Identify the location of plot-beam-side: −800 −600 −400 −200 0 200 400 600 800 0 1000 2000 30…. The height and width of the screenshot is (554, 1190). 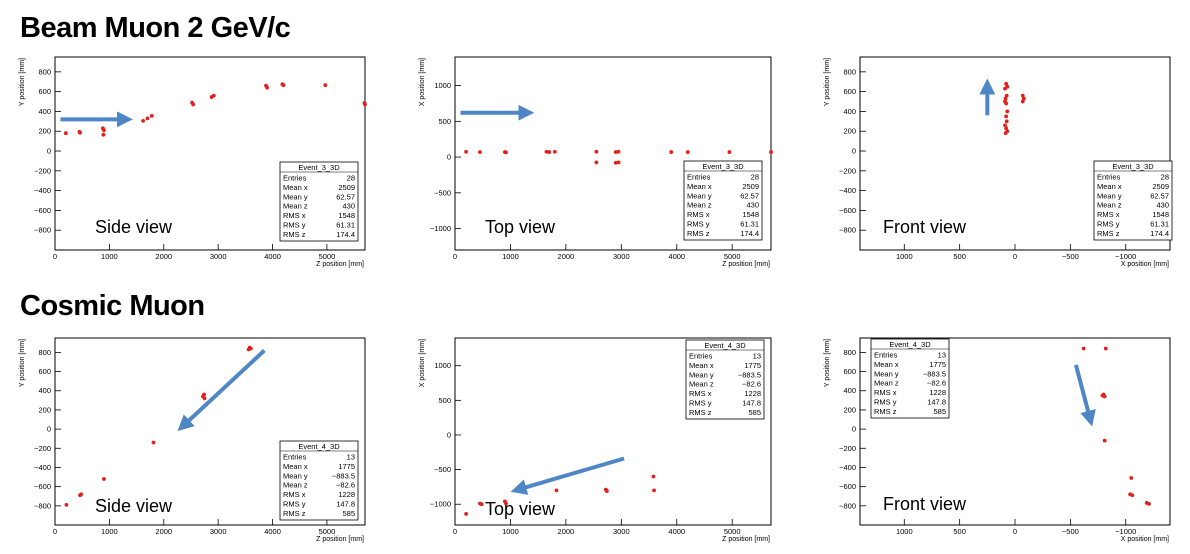
(193, 162).